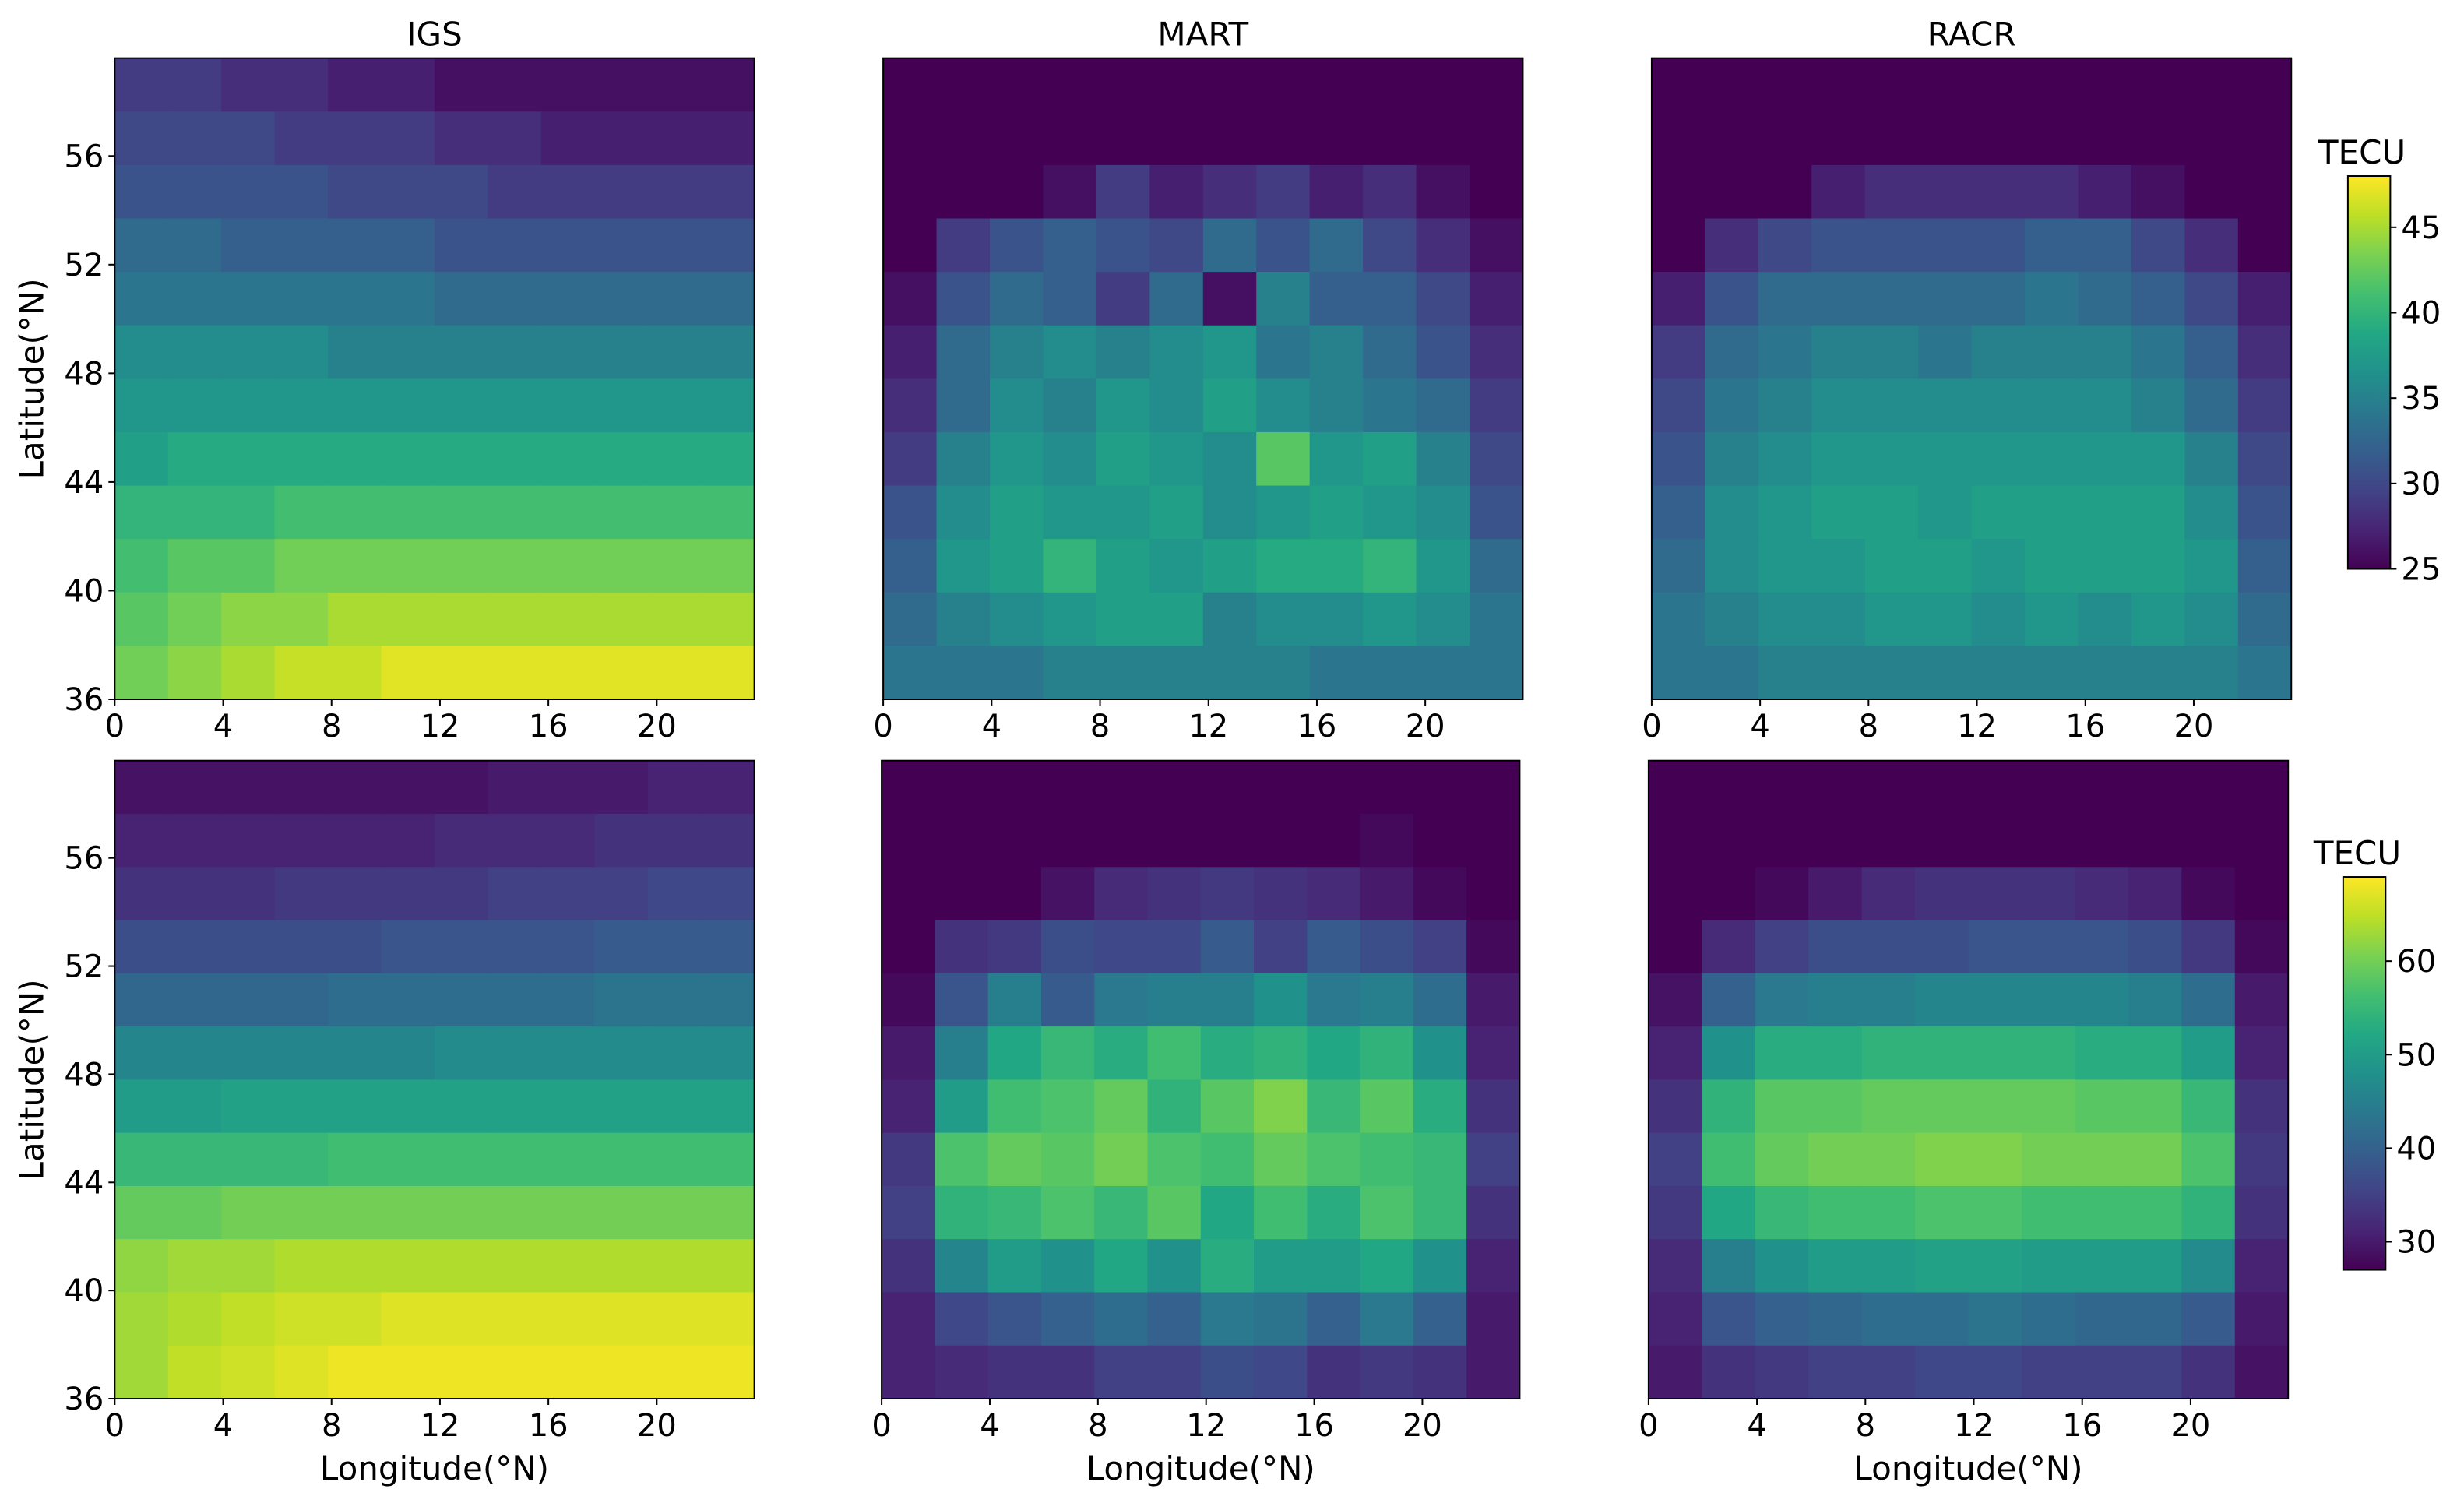 Image resolution: width=2464 pixels, height=1503 pixels. I want to click on colorbar-tick-label: 60, so click(2416, 962).